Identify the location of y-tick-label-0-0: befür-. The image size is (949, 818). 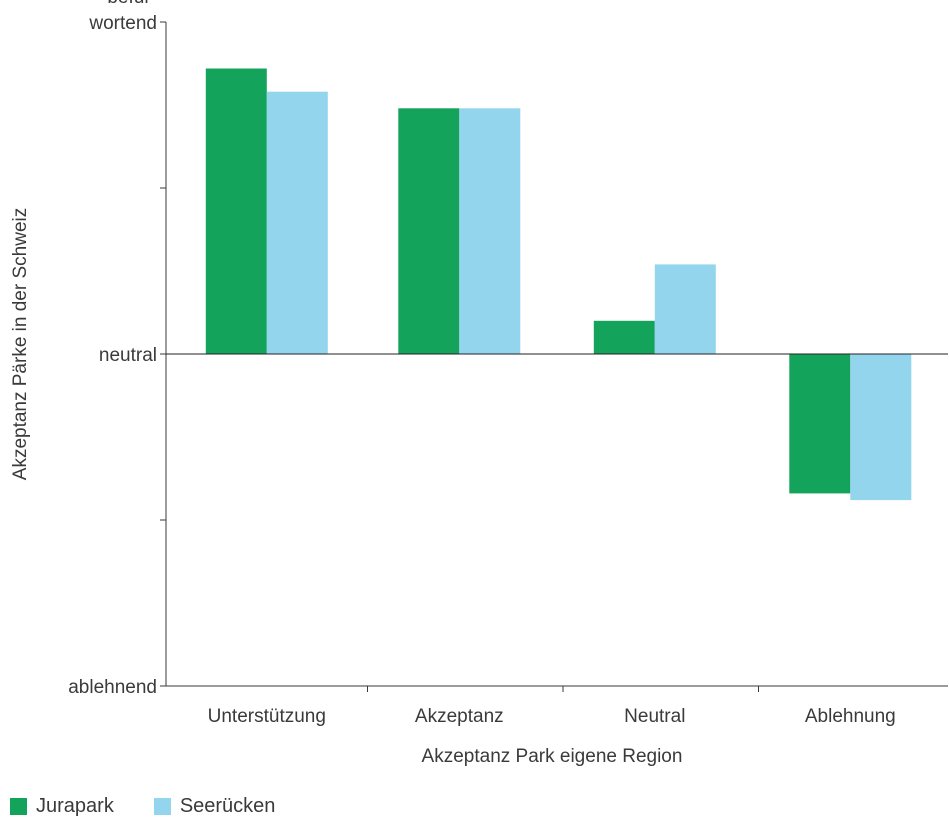
(132, 4).